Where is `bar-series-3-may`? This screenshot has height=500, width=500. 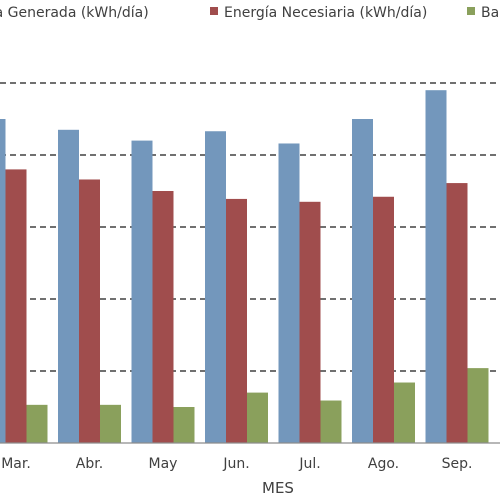 bar-series-3-may is located at coordinates (184, 425).